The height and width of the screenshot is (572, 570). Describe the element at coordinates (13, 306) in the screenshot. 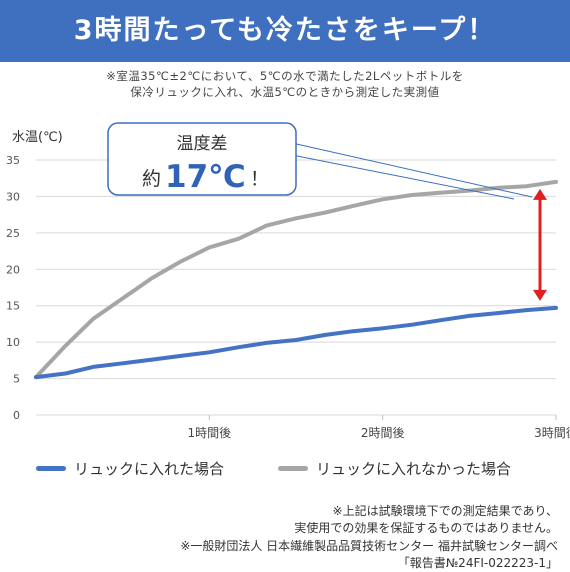

I see `y-tick-label: 15` at that location.